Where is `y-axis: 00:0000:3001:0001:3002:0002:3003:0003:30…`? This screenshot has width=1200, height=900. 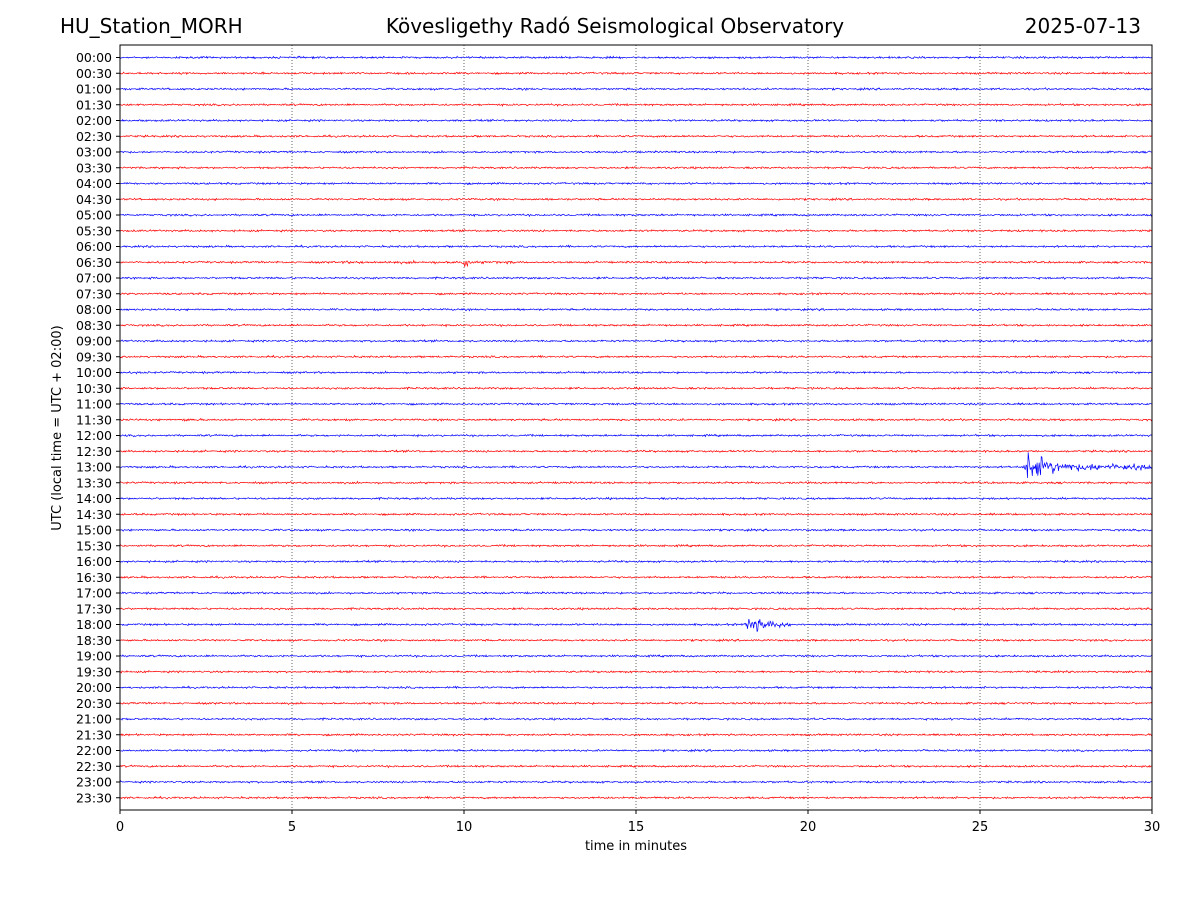
y-axis: 00:0000:3001:0001:3002:0002:3003:0003:30… is located at coordinates (98, 427).